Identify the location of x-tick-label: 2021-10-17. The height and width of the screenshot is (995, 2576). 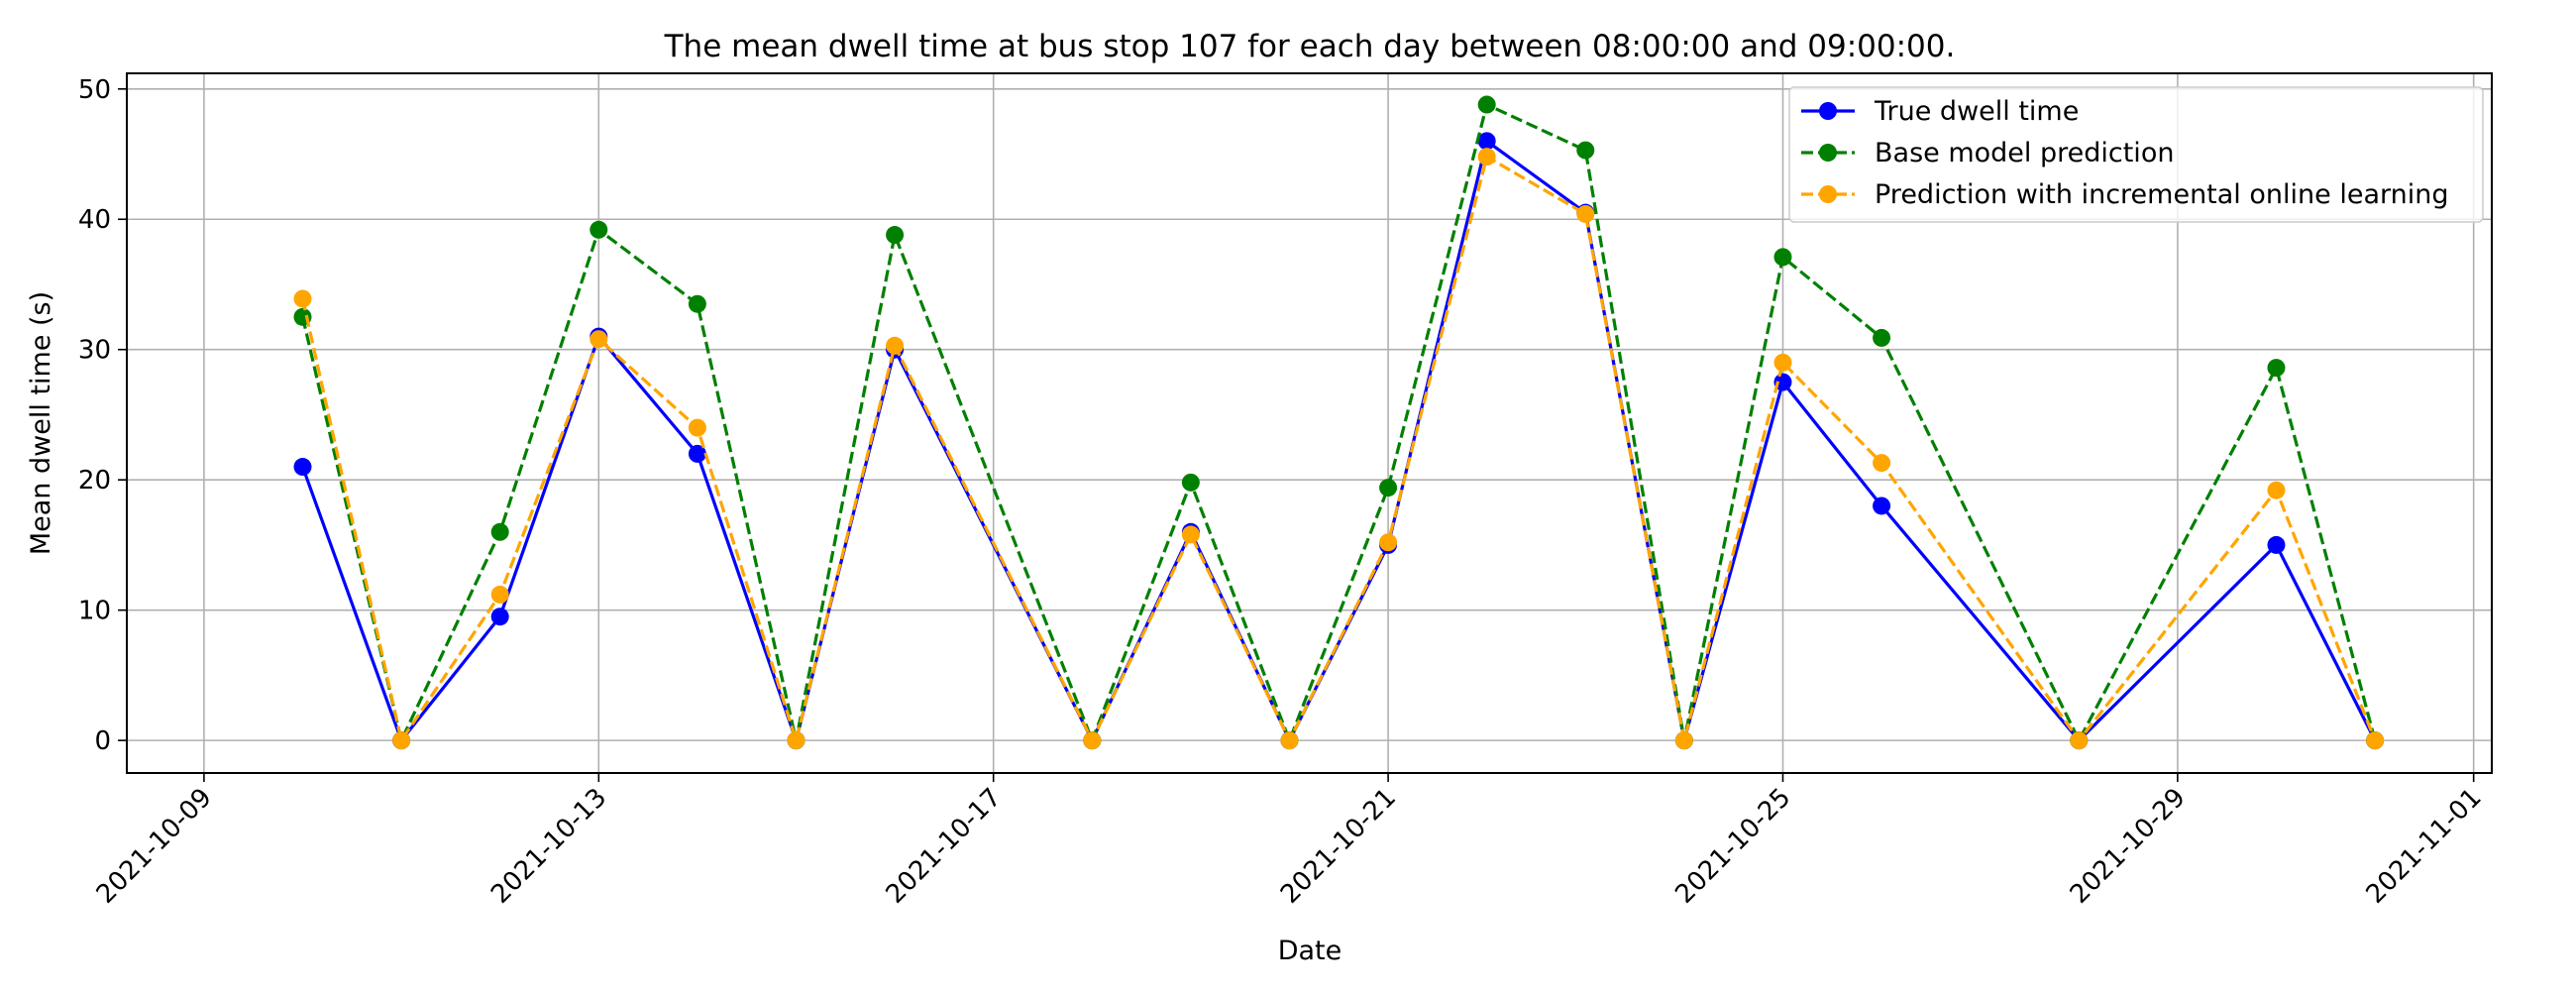
(944, 846).